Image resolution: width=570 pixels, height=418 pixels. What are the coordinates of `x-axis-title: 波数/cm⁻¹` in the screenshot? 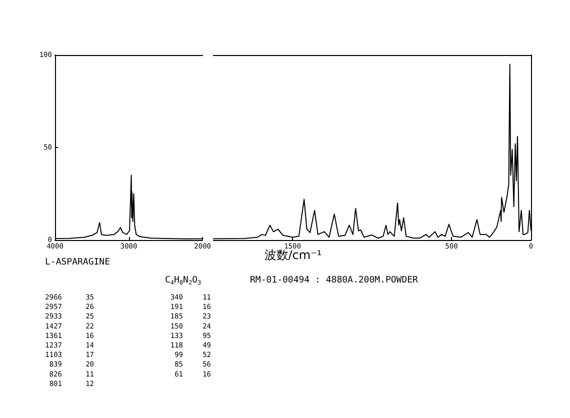 It's located at (293, 255).